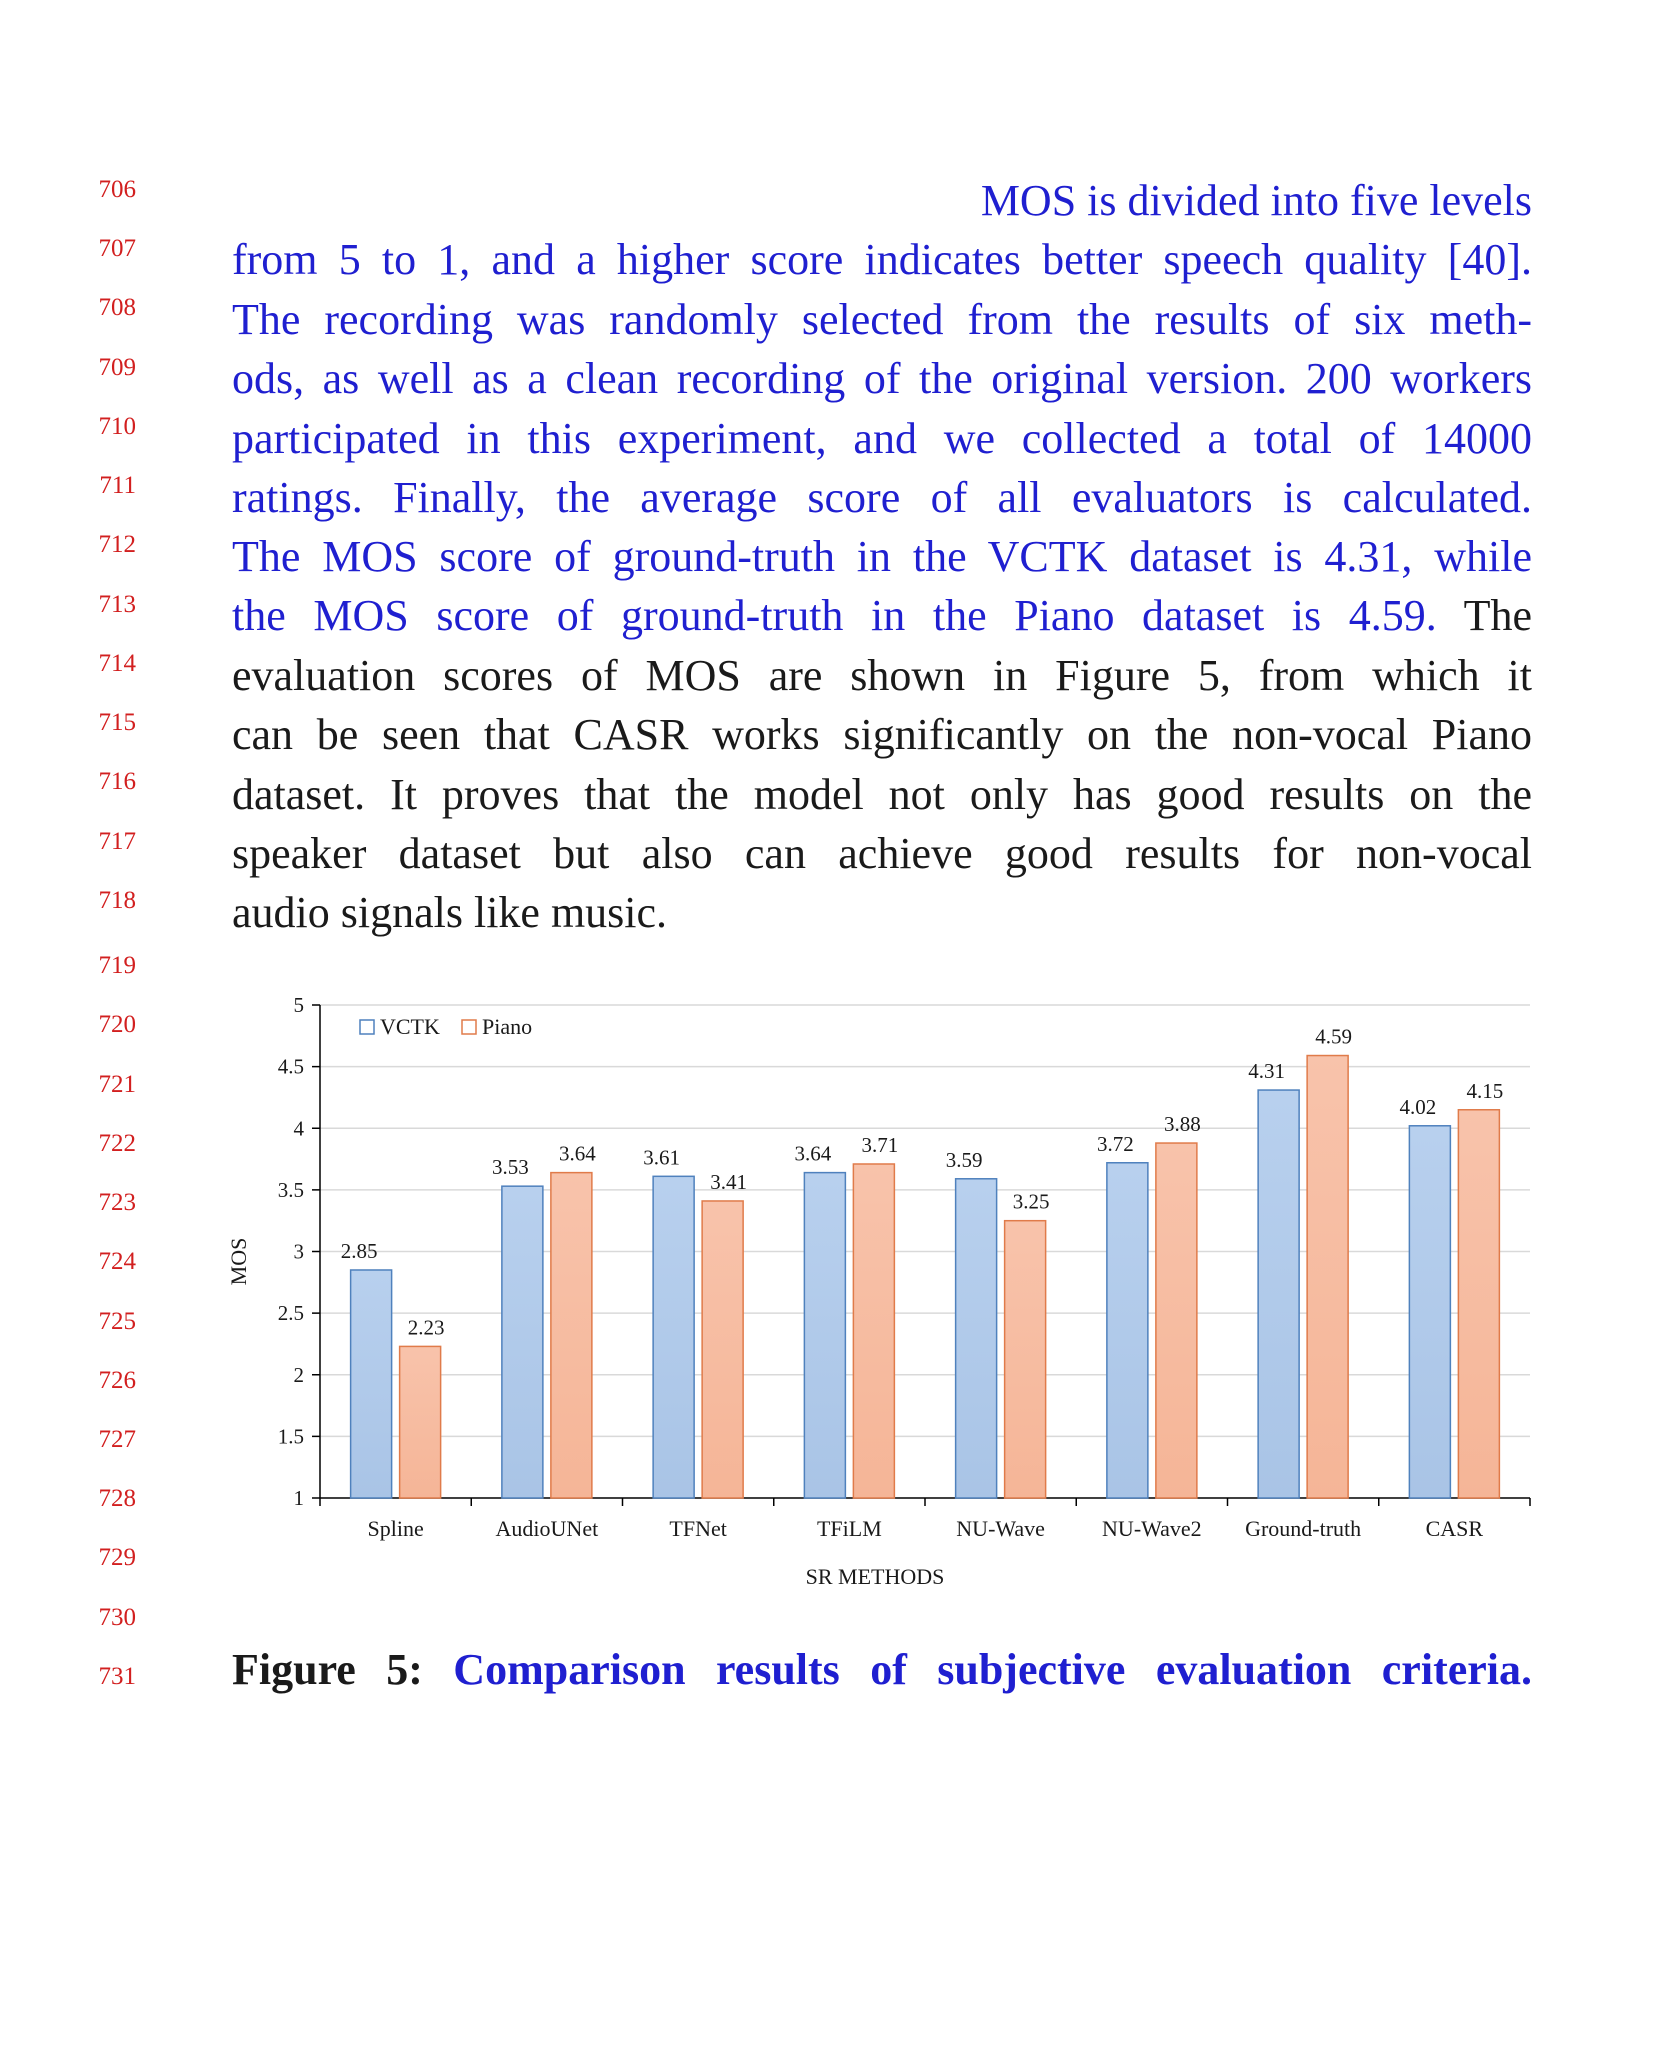 This screenshot has height=2064, width=1656. What do you see at coordinates (1484, 615) in the screenshot?
I see `text-line-8-black: The` at bounding box center [1484, 615].